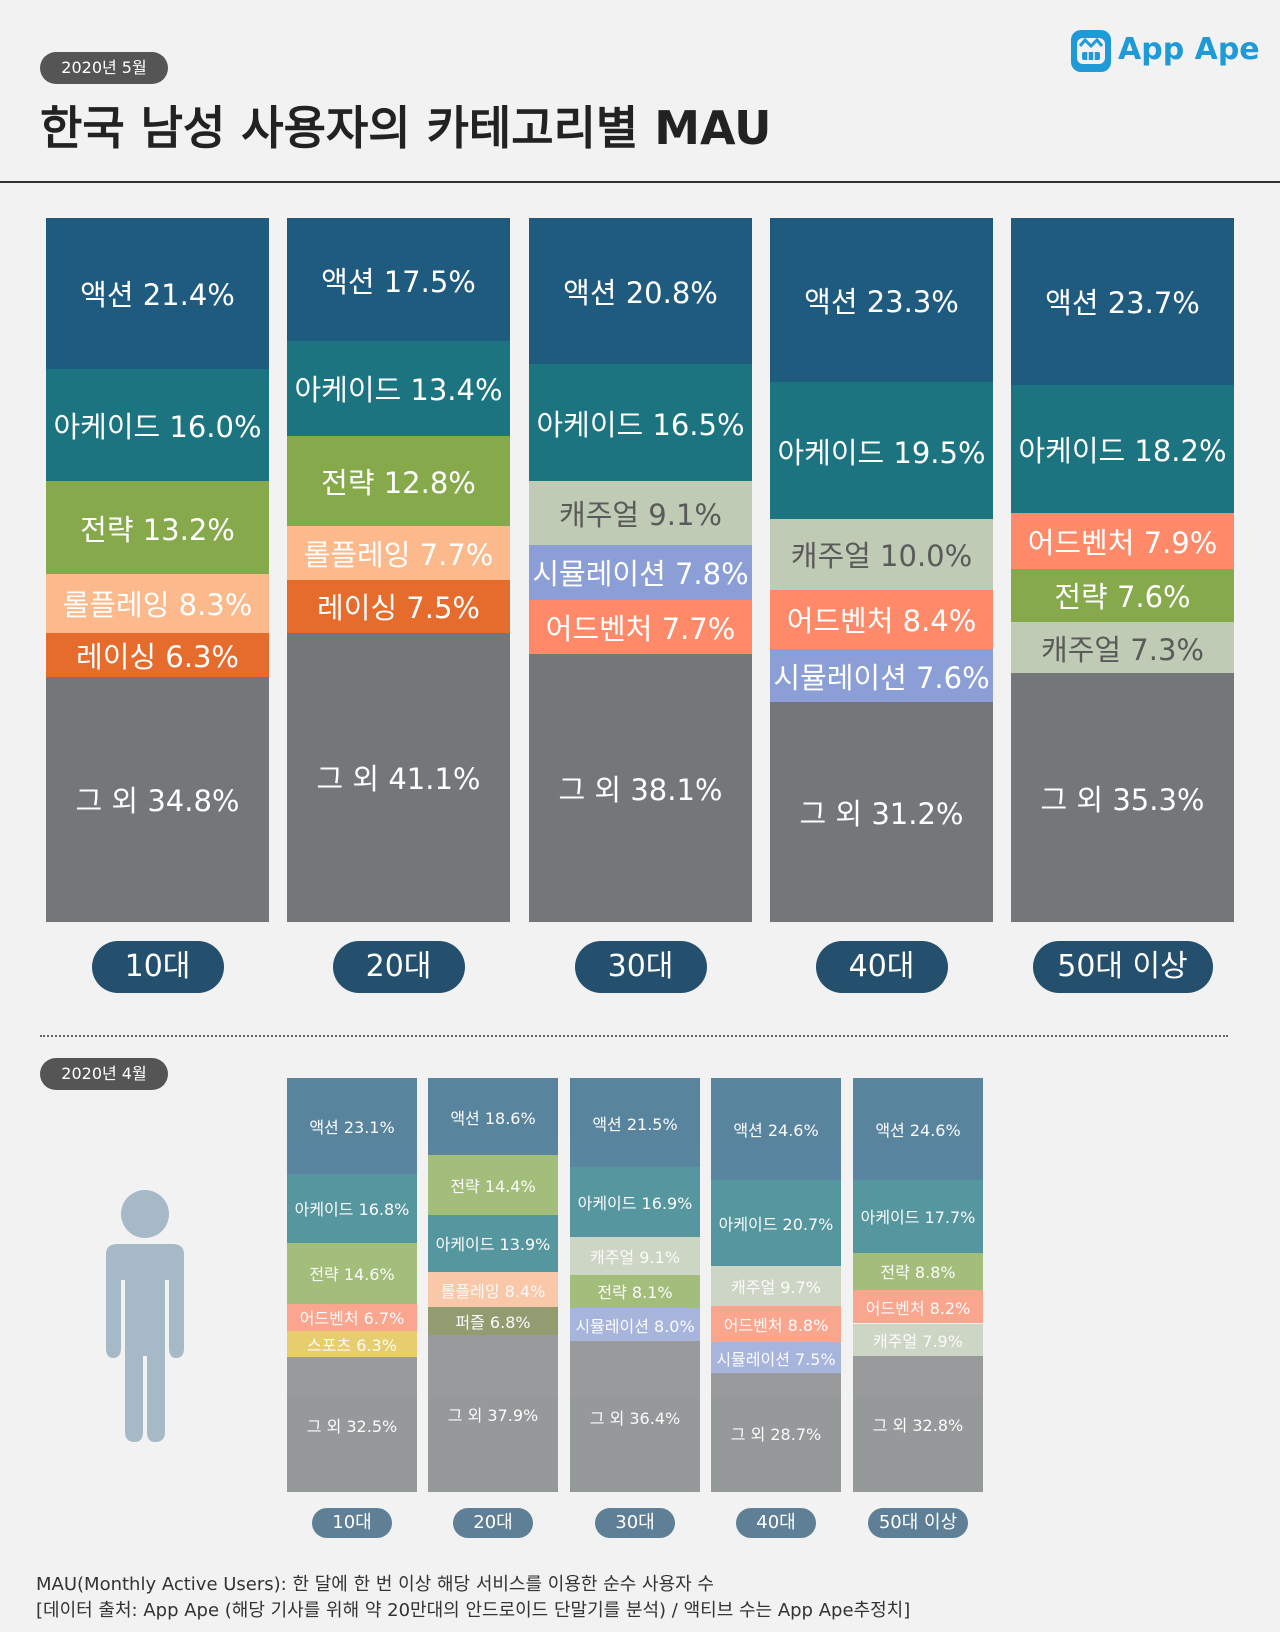 The height and width of the screenshot is (1632, 1280). I want to click on date-badge-main: 2020년 5월, so click(104, 68).